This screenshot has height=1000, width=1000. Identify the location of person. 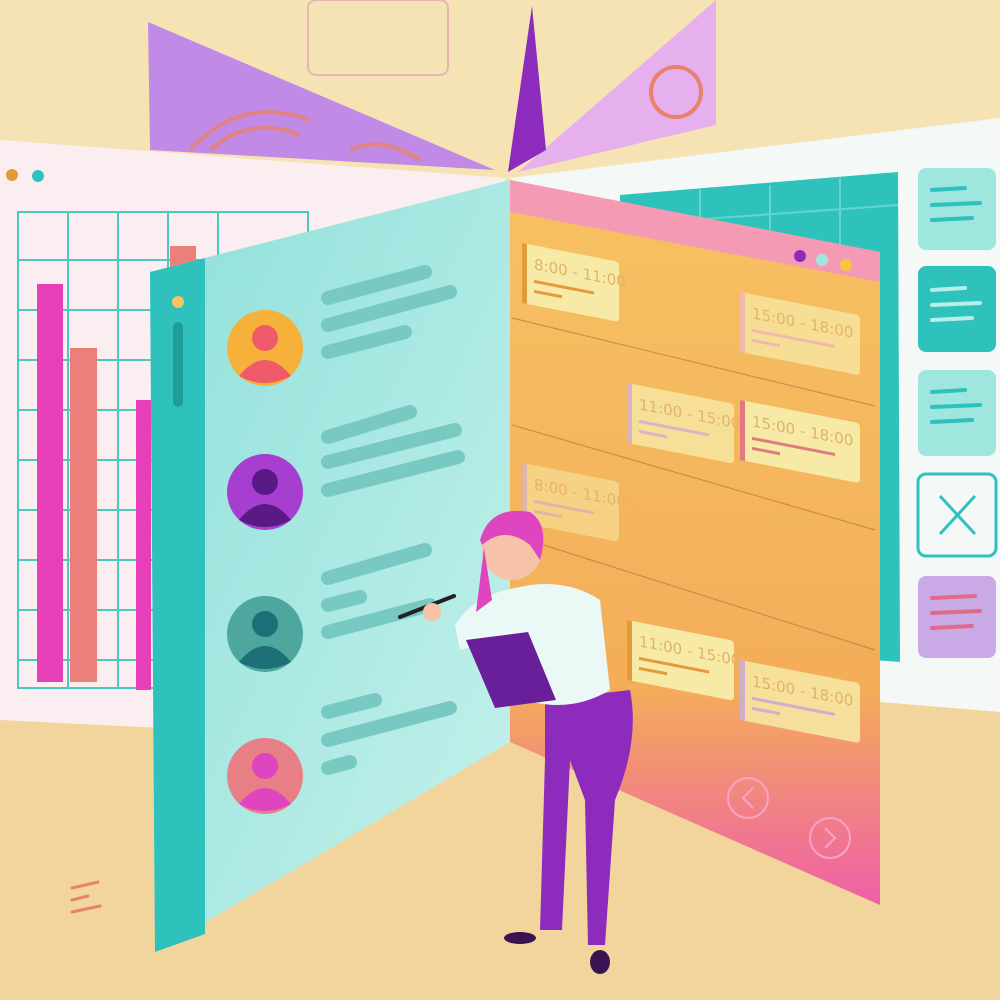
(515, 742).